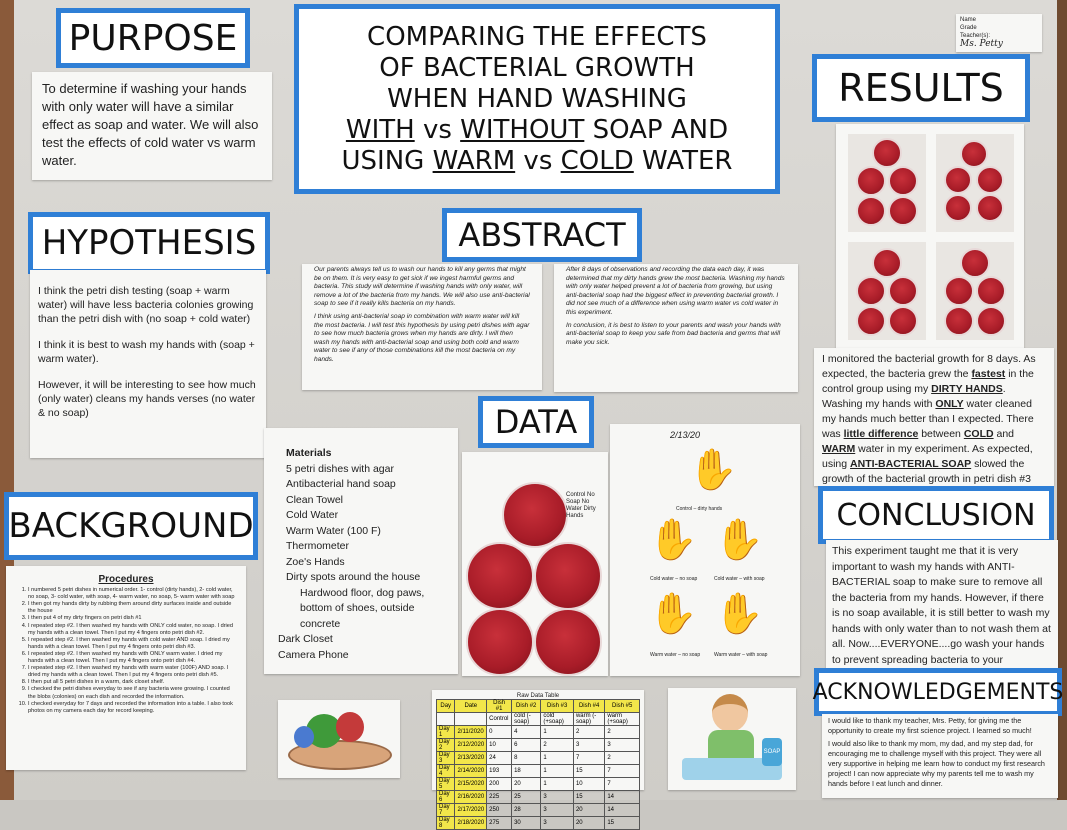 The image size is (1067, 830). I want to click on results-heading: RESULTS, so click(921, 88).